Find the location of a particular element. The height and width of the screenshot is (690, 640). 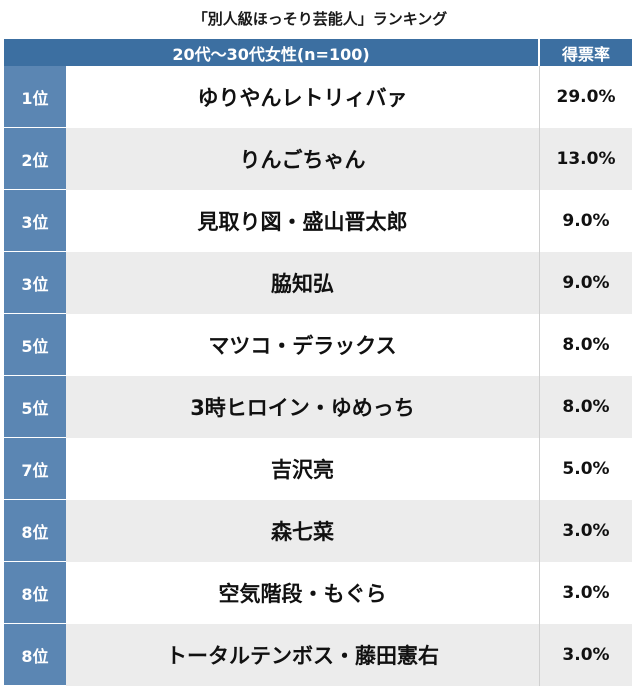

table-row: 7位 吉沢亮 5.0% is located at coordinates (318, 469).